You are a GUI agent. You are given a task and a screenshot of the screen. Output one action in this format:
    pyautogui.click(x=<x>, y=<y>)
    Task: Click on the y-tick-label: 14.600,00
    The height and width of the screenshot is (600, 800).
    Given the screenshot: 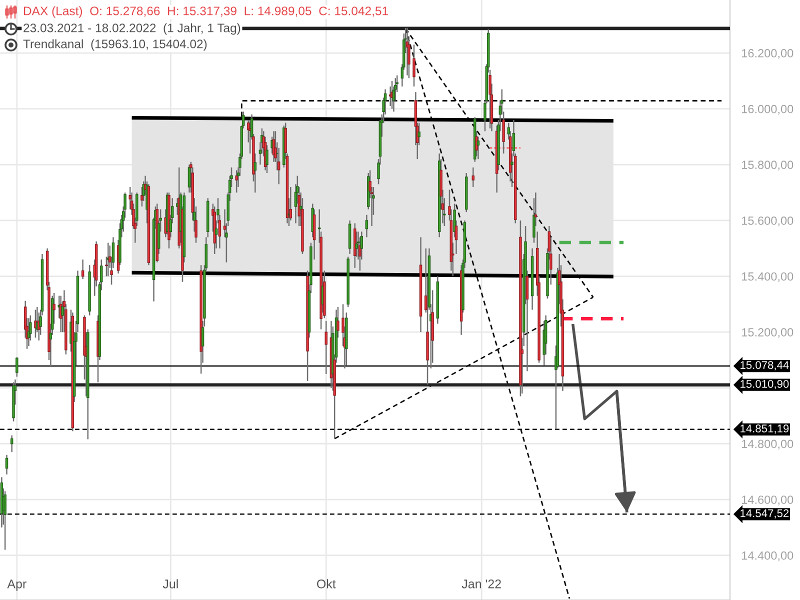 What is the action you would take?
    pyautogui.click(x=768, y=501)
    